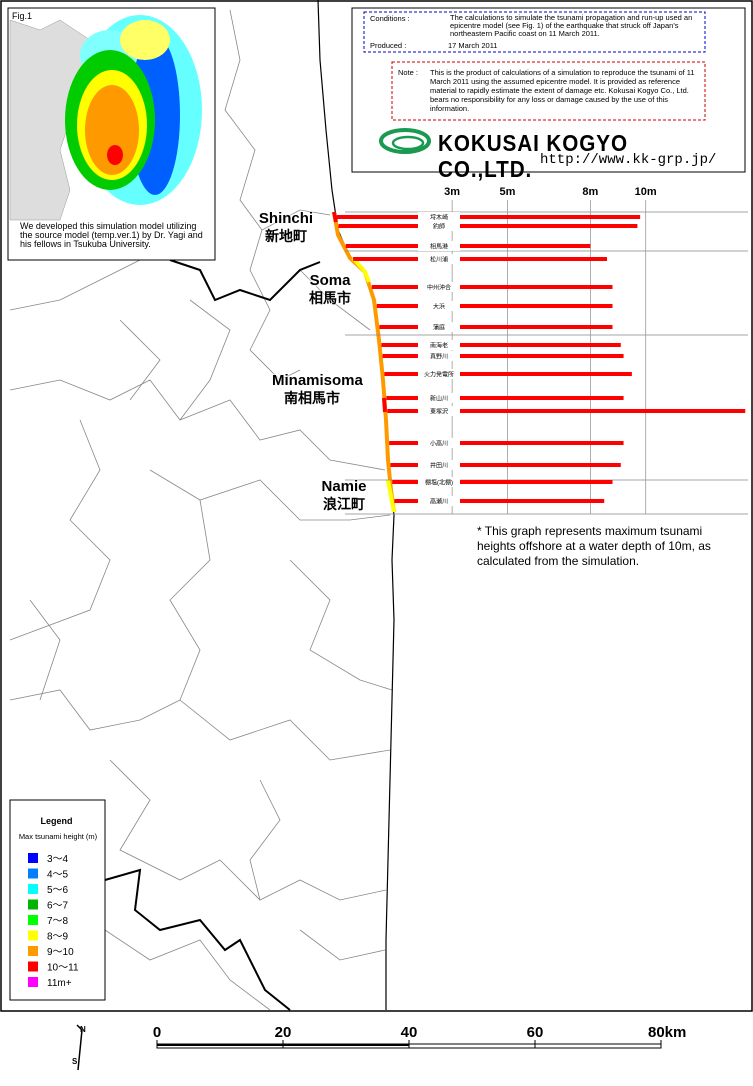 The height and width of the screenshot is (1086, 753). What do you see at coordinates (22, 16) in the screenshot?
I see `figure-label: Fig.1` at bounding box center [22, 16].